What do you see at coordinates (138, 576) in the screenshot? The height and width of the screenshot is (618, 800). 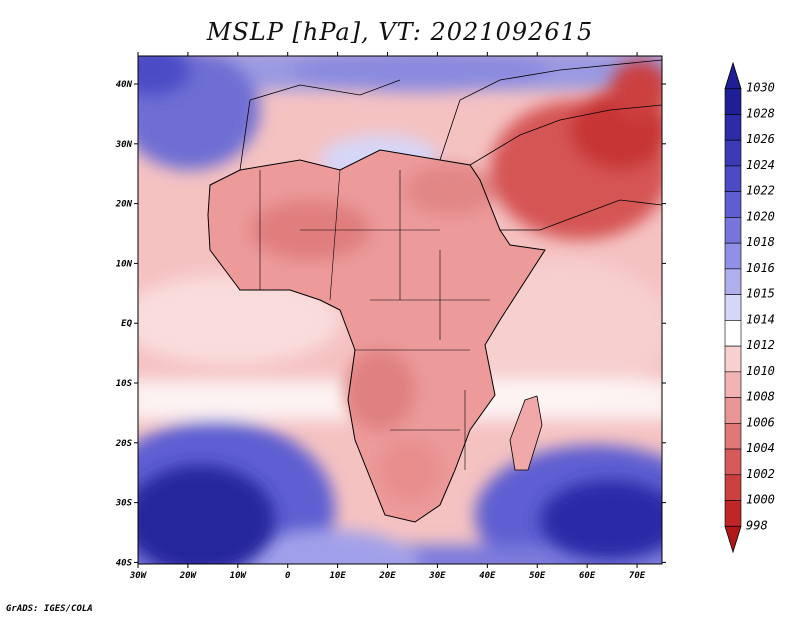 I see `lon-tick-label: 30W` at bounding box center [138, 576].